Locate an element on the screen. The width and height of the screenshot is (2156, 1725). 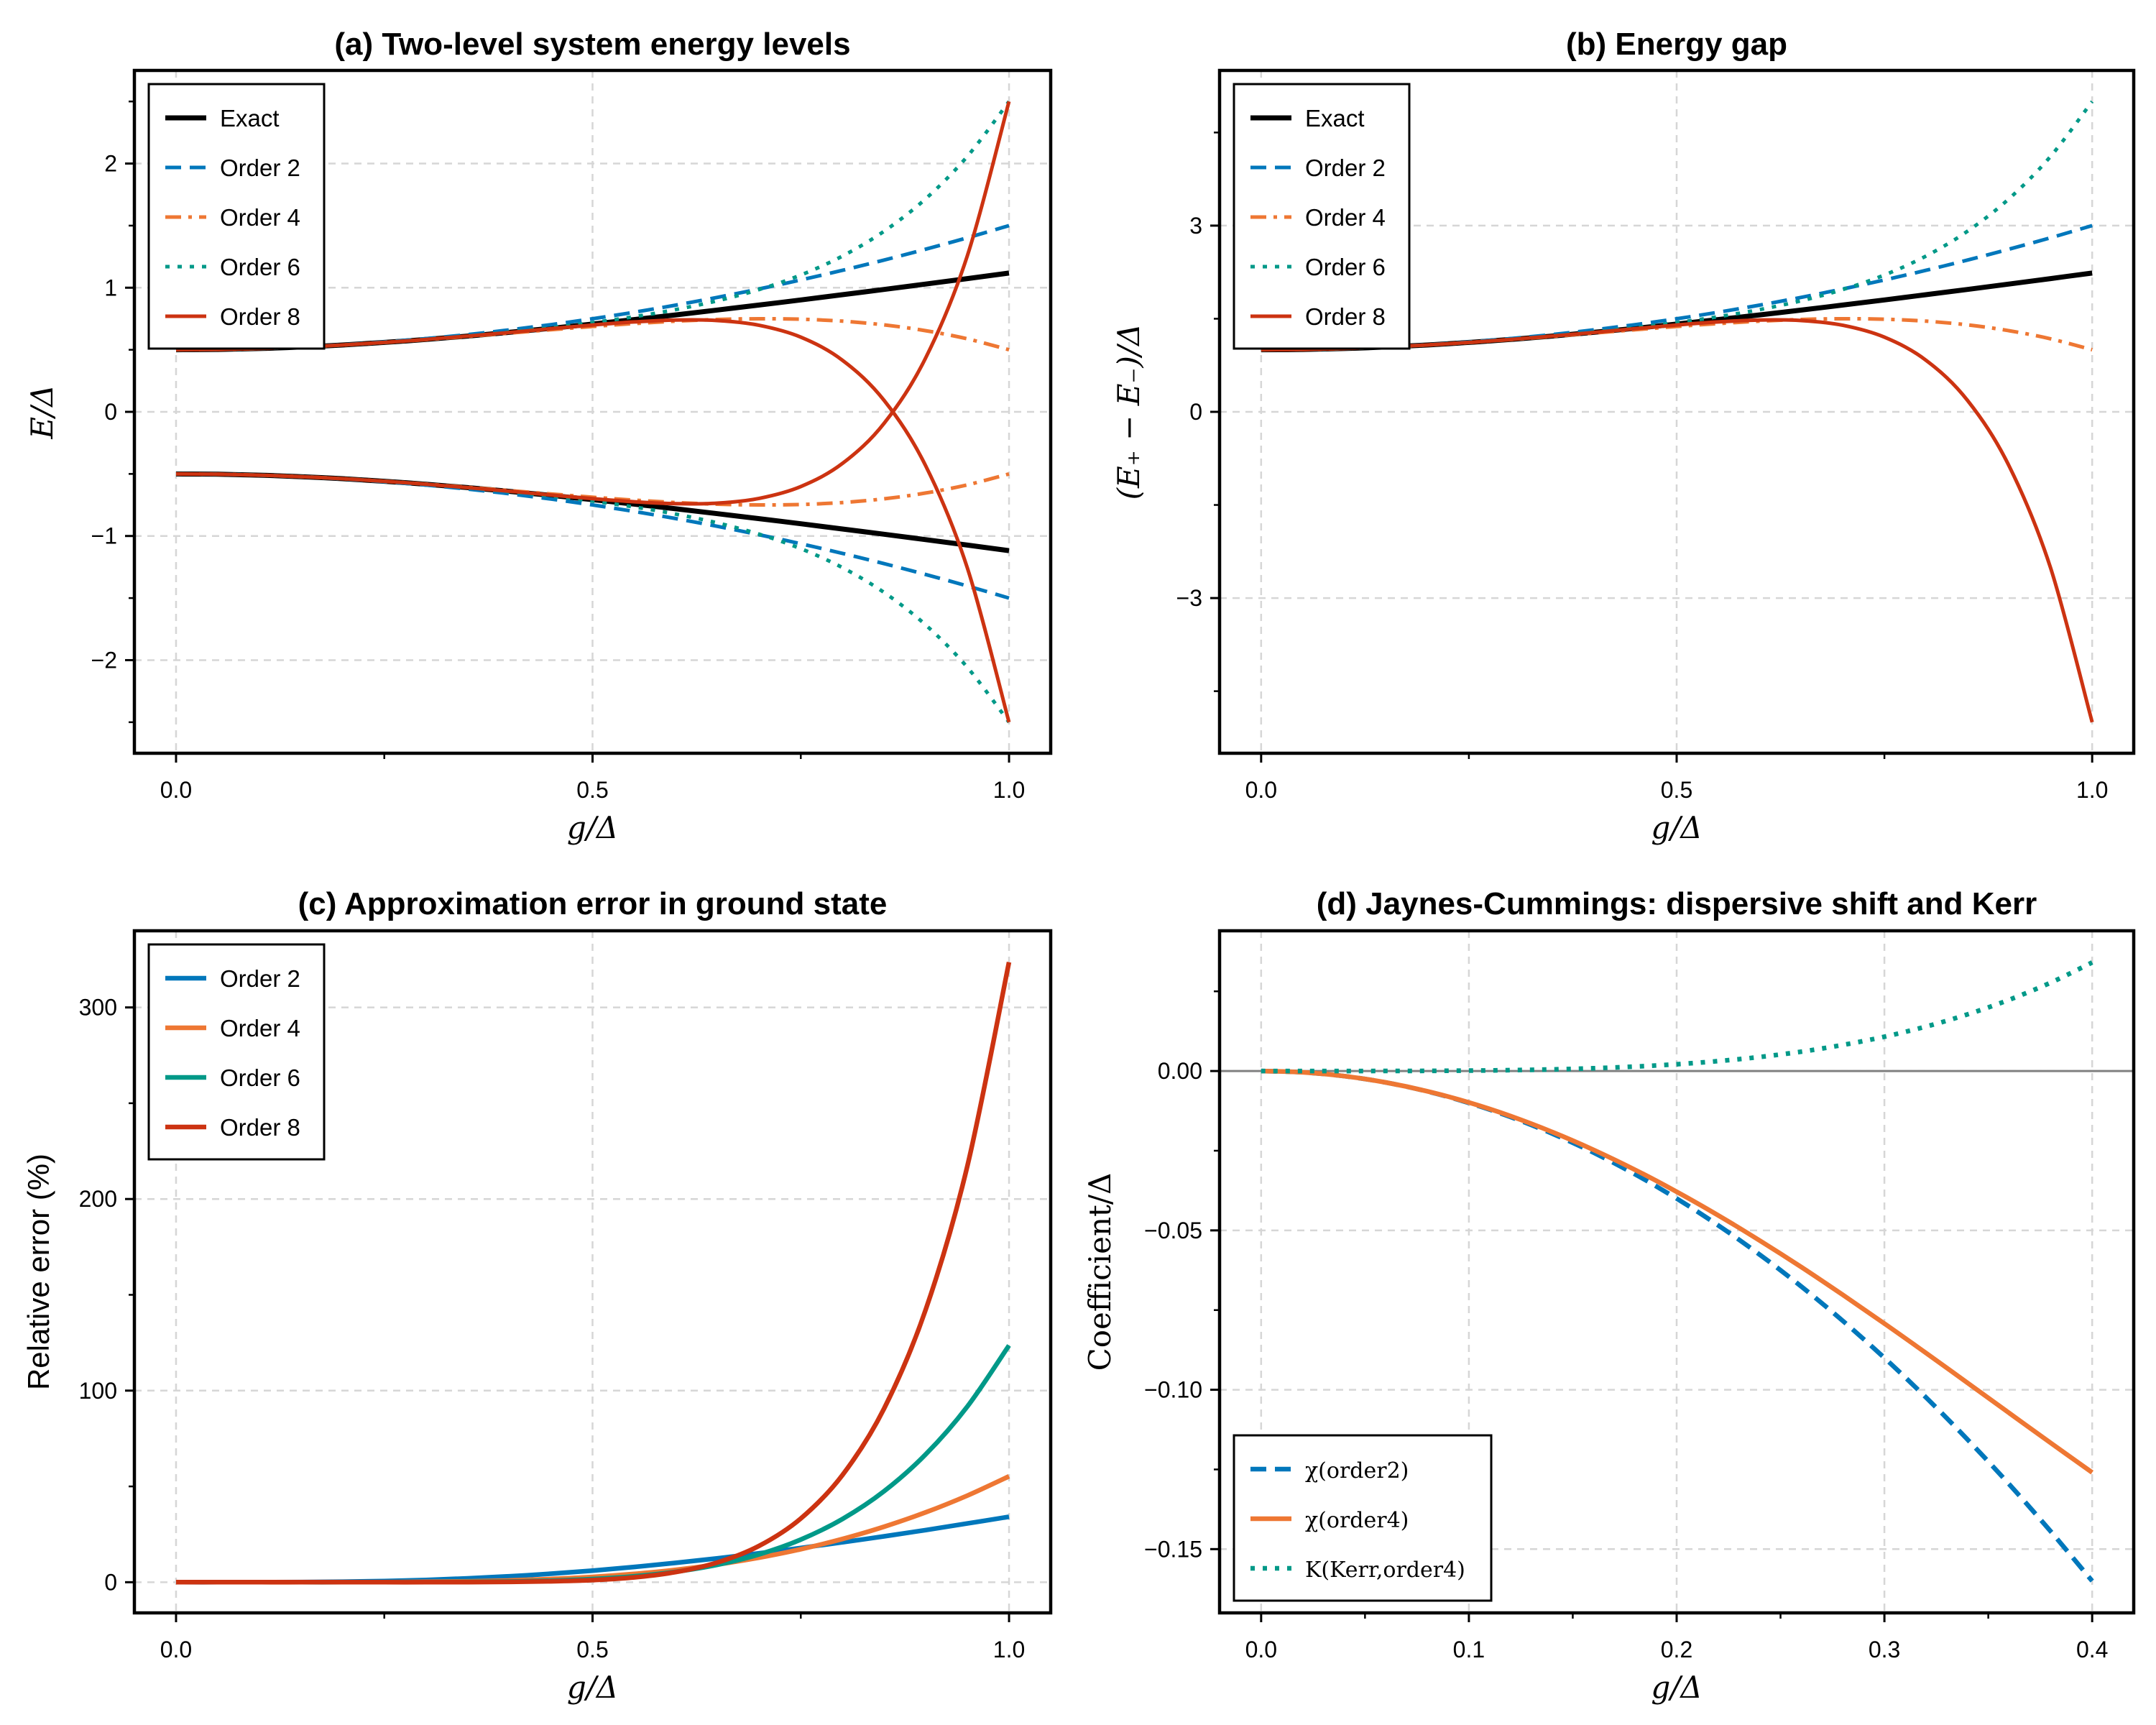
y-tick-label: −2 is located at coordinates (104, 660).